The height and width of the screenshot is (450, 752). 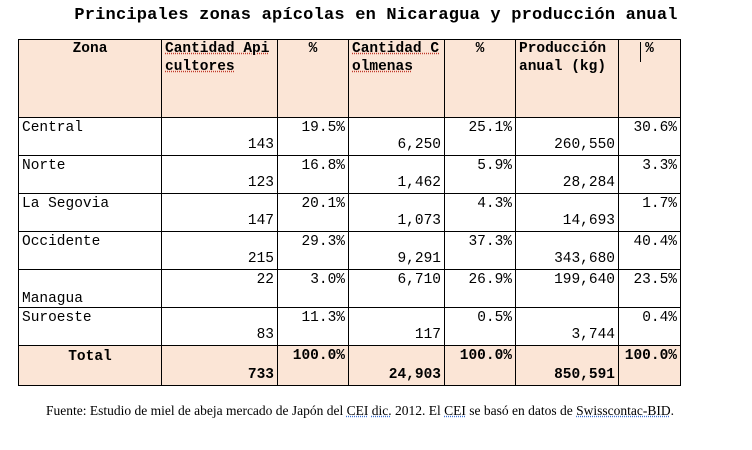 I want to click on header-cantidad-colmenas: Cantidad Colmenas, so click(x=396, y=78).